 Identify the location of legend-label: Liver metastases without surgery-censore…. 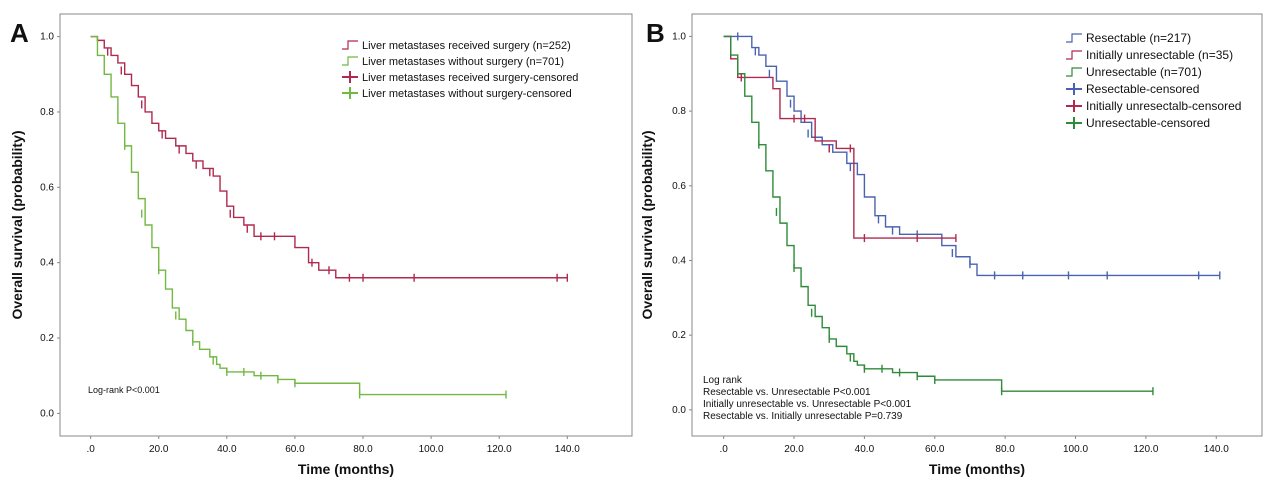
(467, 94).